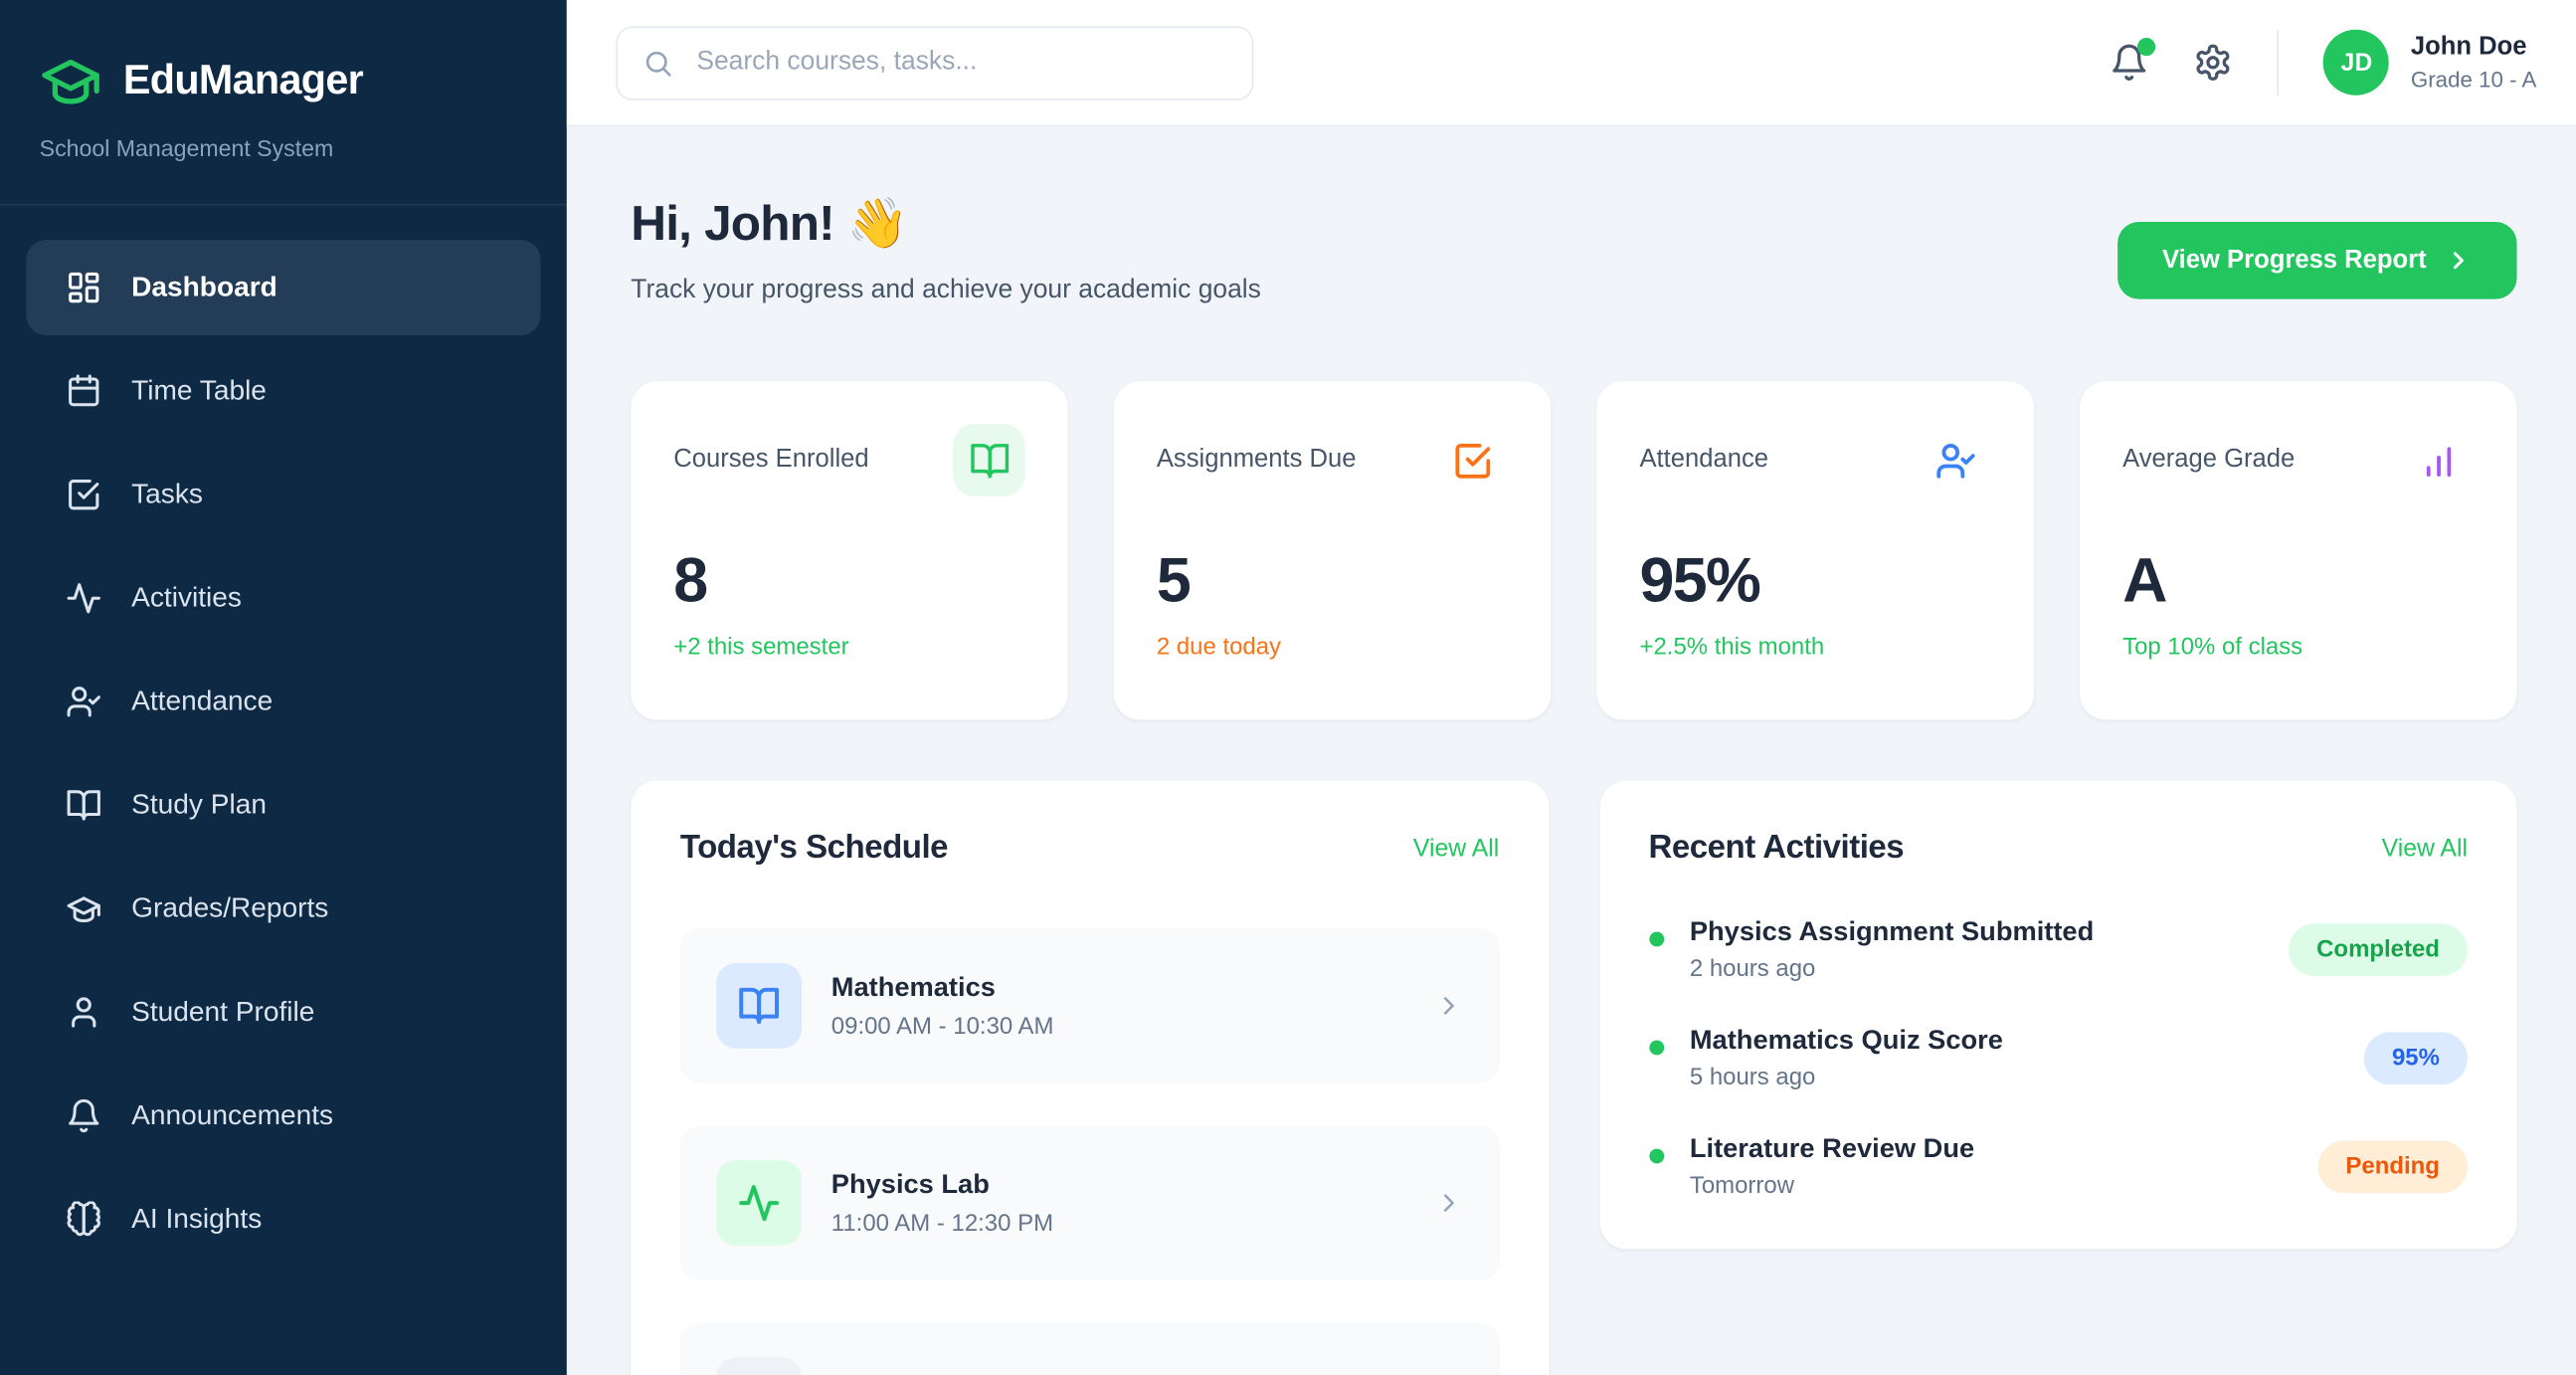 This screenshot has height=1375, width=2576. Describe the element at coordinates (1571, 63) in the screenshot. I see `topbar: JD John Doe Grade 10 - A` at that location.